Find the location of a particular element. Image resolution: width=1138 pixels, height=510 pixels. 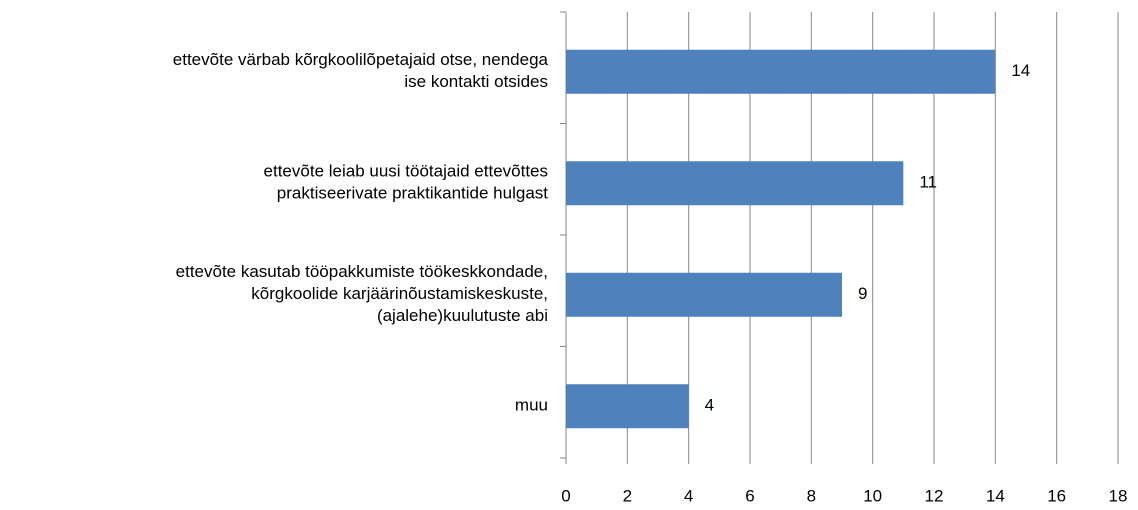

y-tick-label: ise kontakti otsides is located at coordinates (476, 81).